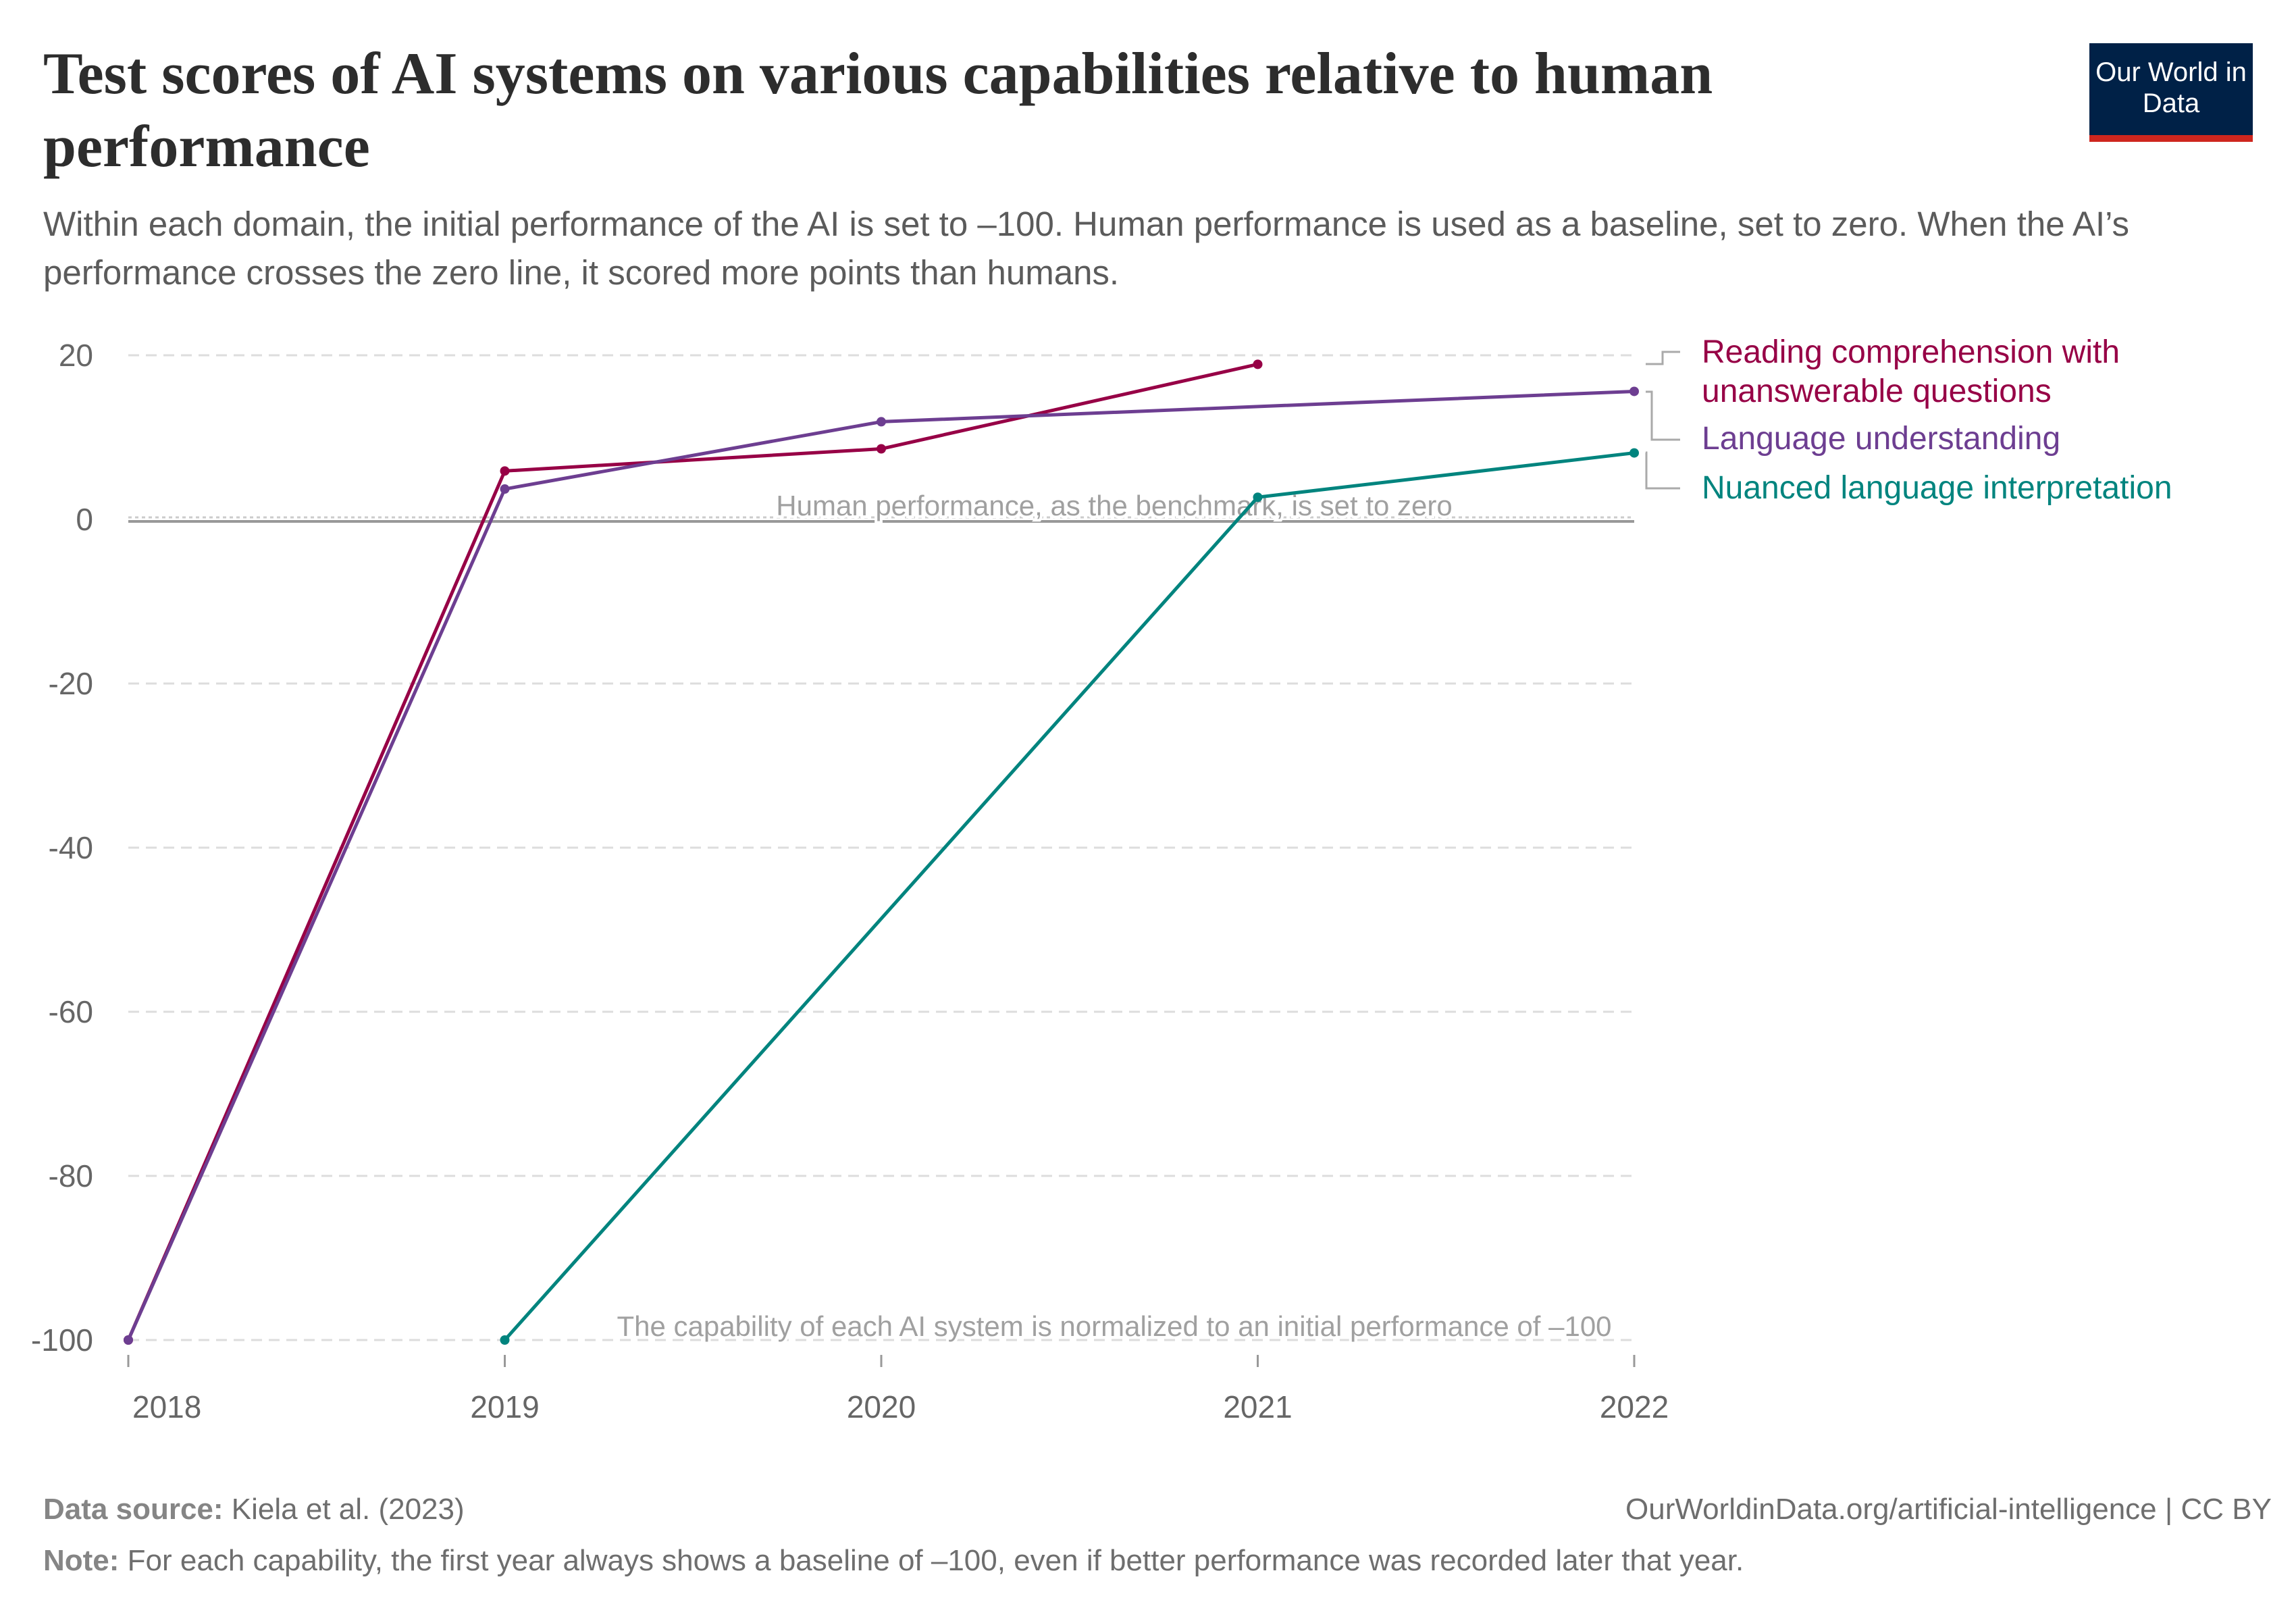 This screenshot has height=1621, width=2296. Describe the element at coordinates (504, 1406) in the screenshot. I see `x-tick-label: 2019` at that location.